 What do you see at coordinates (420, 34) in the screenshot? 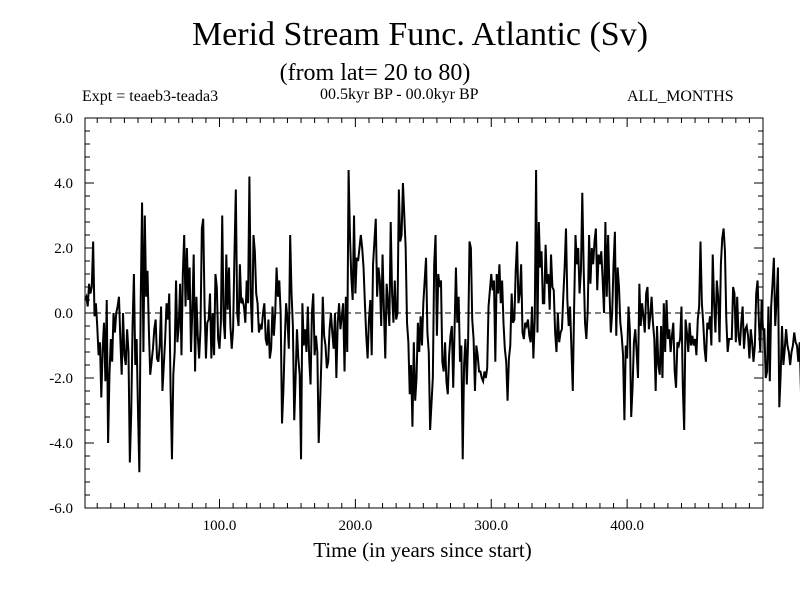
I see `chart-title: Merid Stream Func. Atlantic (Sv)` at bounding box center [420, 34].